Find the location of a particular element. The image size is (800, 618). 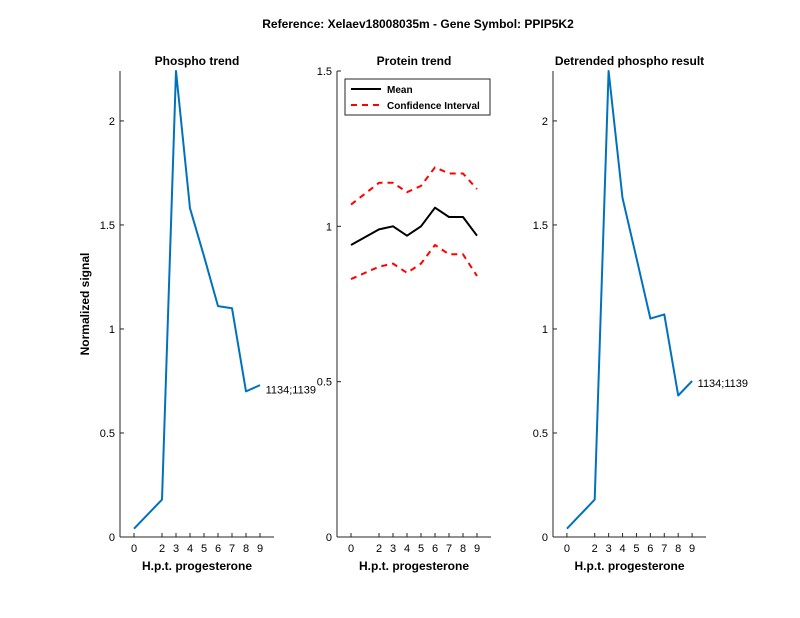

chart-2-x-tick-label: 8 is located at coordinates (463, 549).